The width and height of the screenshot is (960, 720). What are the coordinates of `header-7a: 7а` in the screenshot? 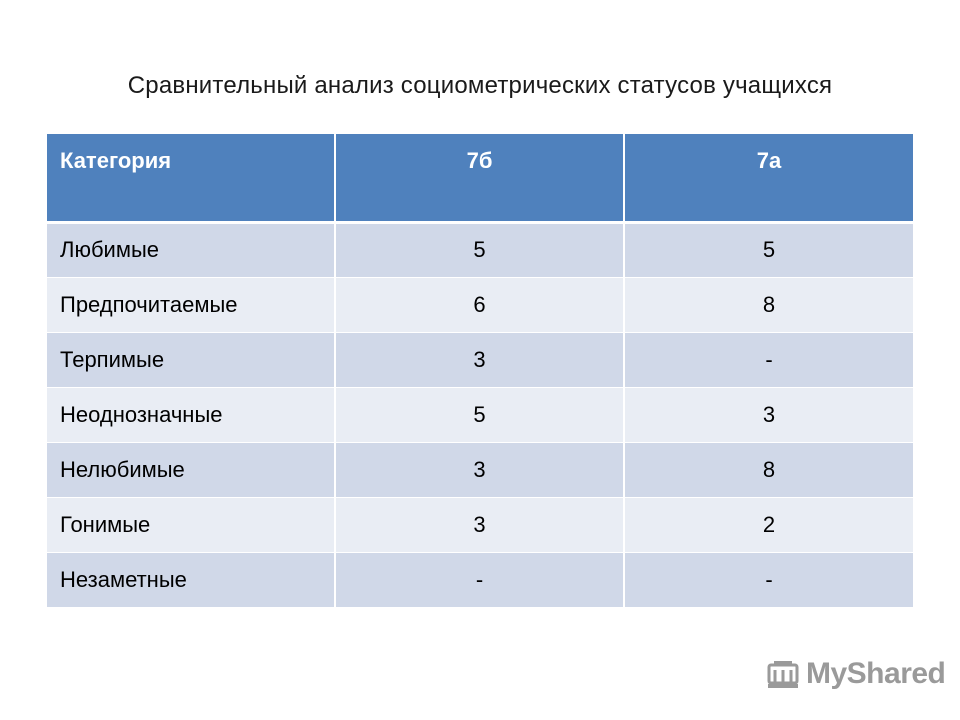 It's located at (768, 179).